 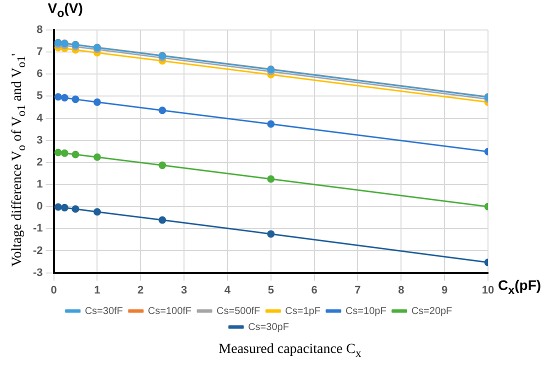 What do you see at coordinates (431, 311) in the screenshot?
I see `legend-label: Cs=20pF` at bounding box center [431, 311].